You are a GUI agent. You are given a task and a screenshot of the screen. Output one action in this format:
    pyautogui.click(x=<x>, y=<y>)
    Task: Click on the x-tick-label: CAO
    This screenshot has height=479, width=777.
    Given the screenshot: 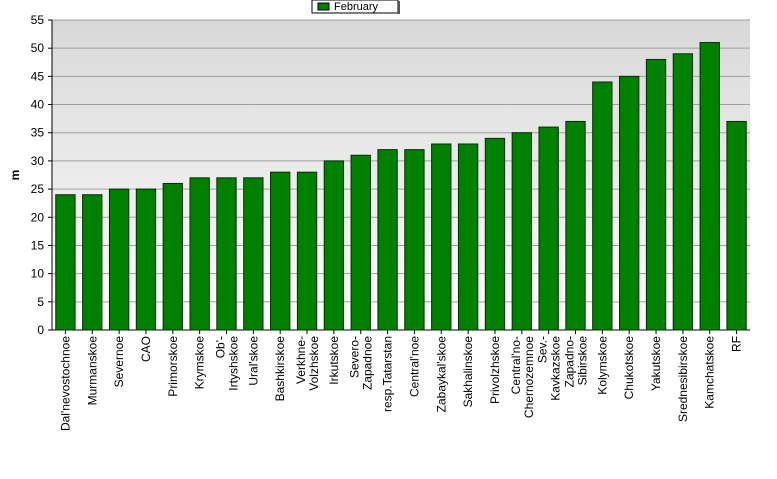 What is the action you would take?
    pyautogui.click(x=146, y=349)
    